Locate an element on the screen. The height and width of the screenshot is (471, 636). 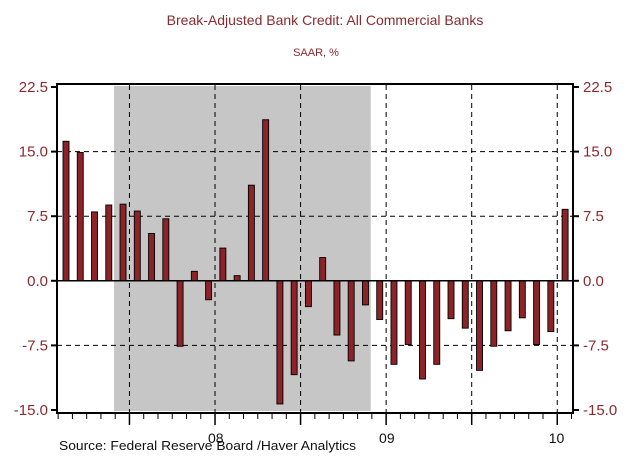
y-tick-label-left: 15.0 is located at coordinates (33, 152).